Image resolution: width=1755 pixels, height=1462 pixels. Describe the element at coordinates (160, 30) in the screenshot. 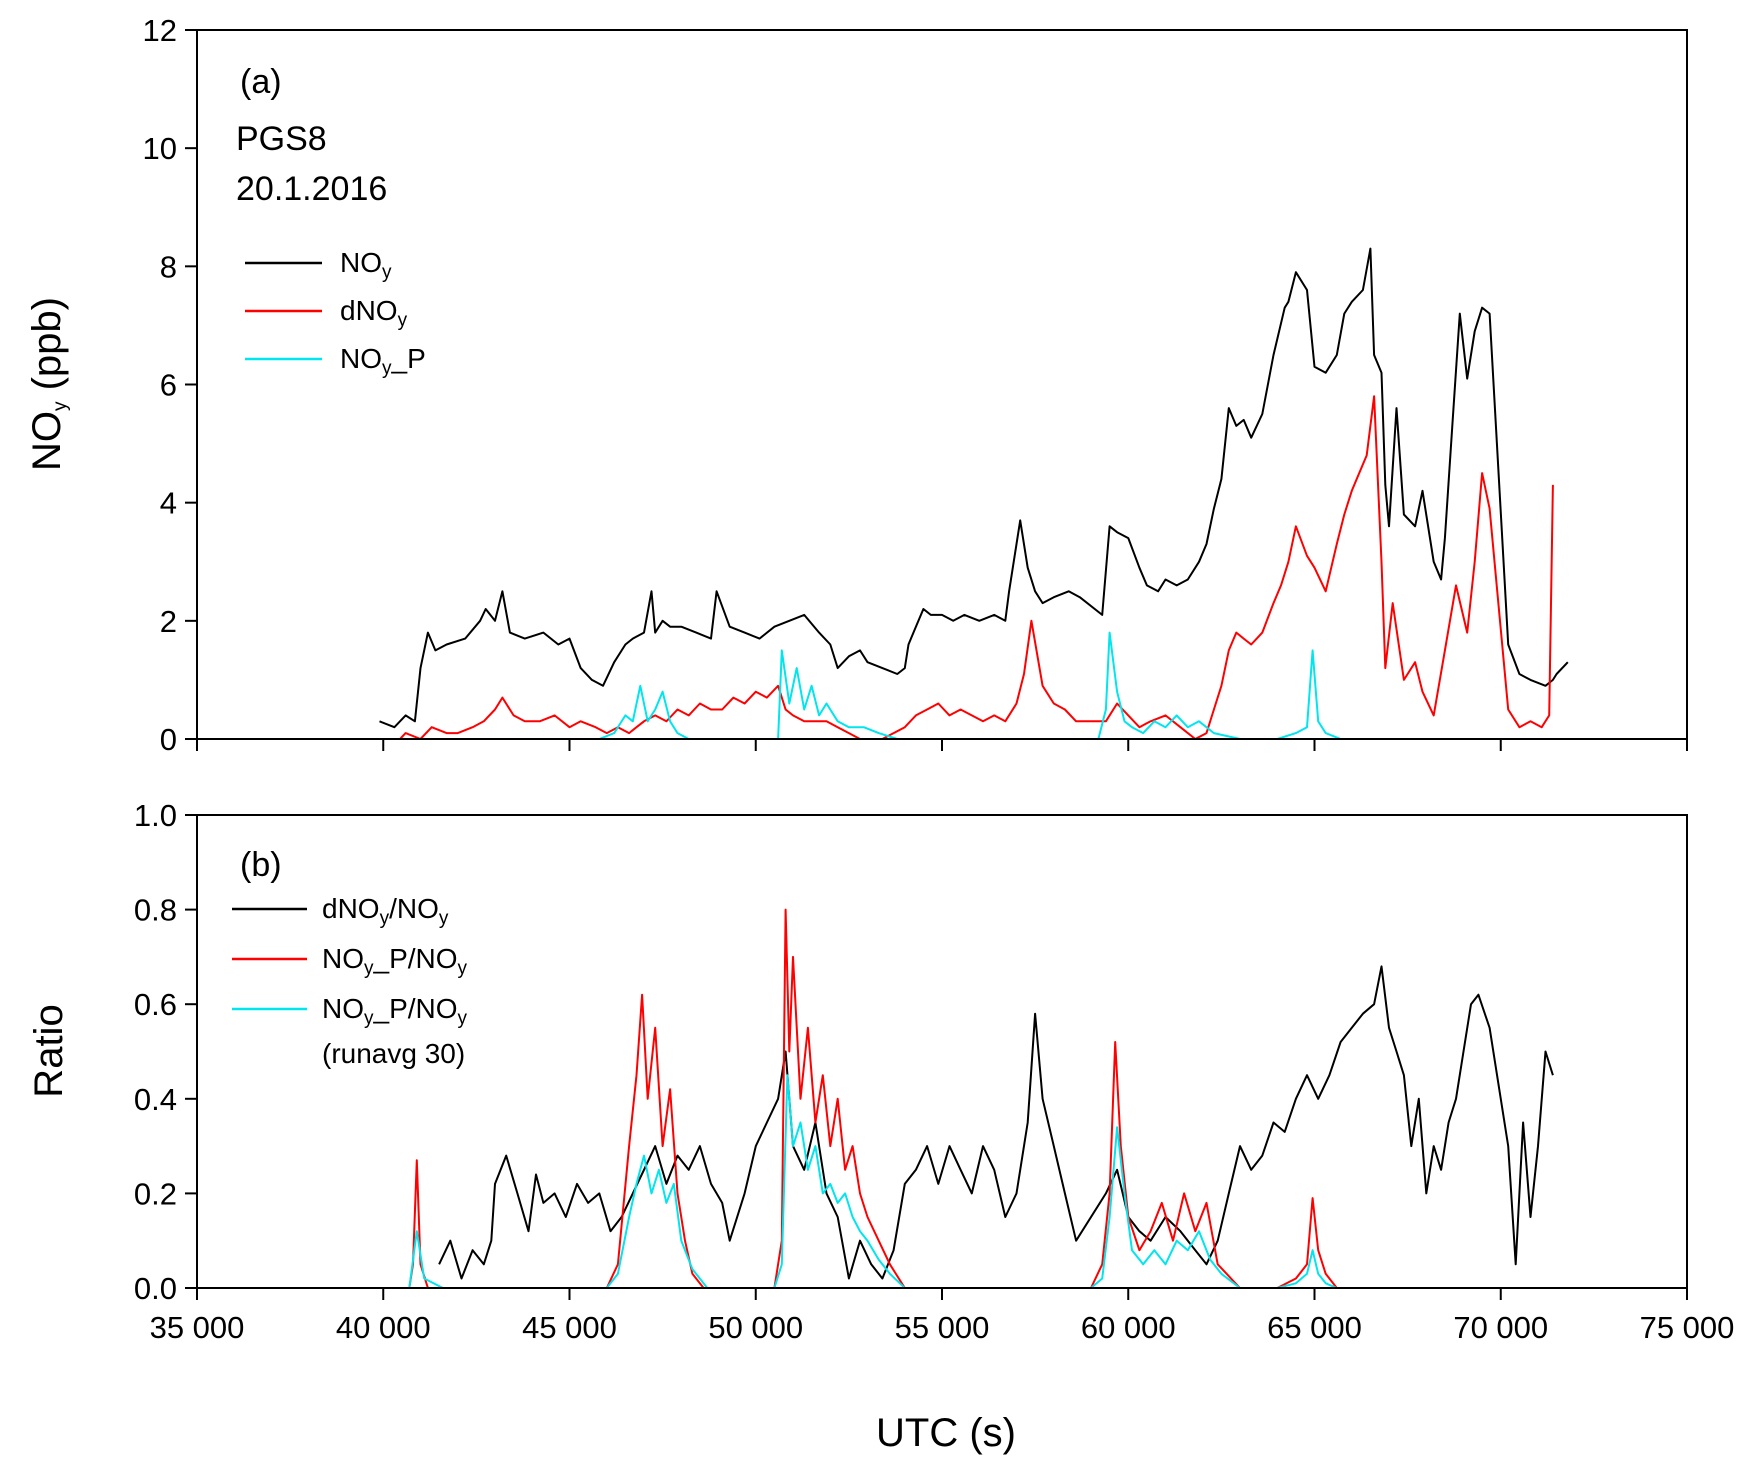

I see `y-tick-label-a: 12` at that location.